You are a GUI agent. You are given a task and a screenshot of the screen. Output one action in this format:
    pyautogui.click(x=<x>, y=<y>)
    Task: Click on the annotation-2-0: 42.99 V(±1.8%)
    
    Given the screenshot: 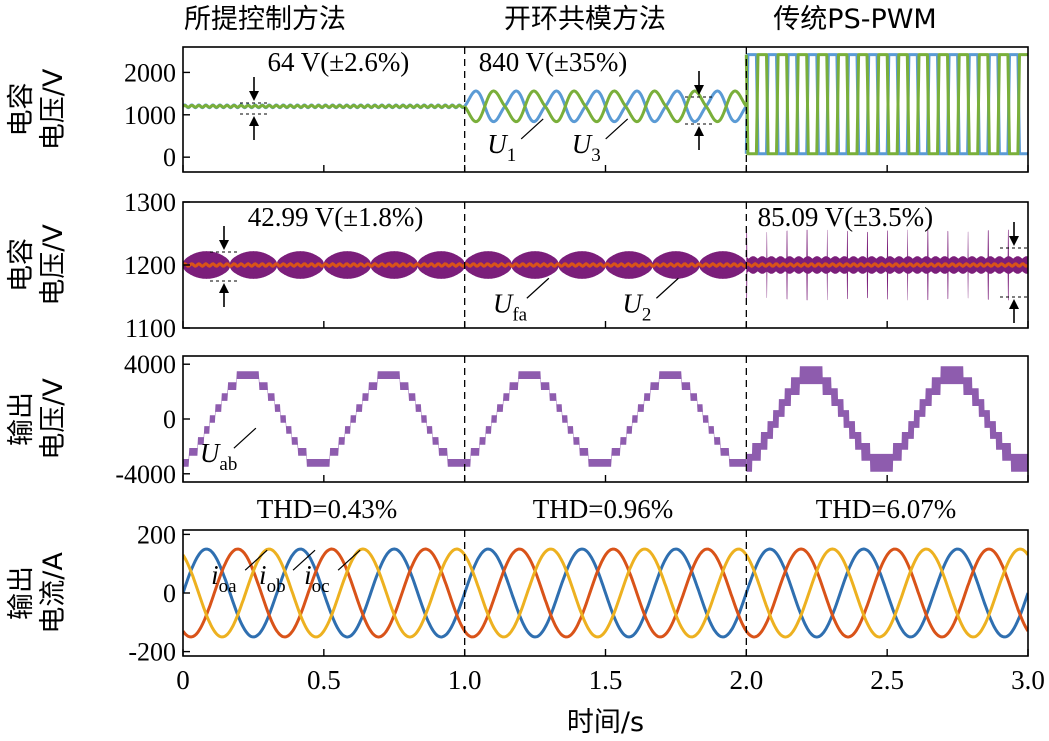 What is the action you would take?
    pyautogui.click(x=336, y=217)
    